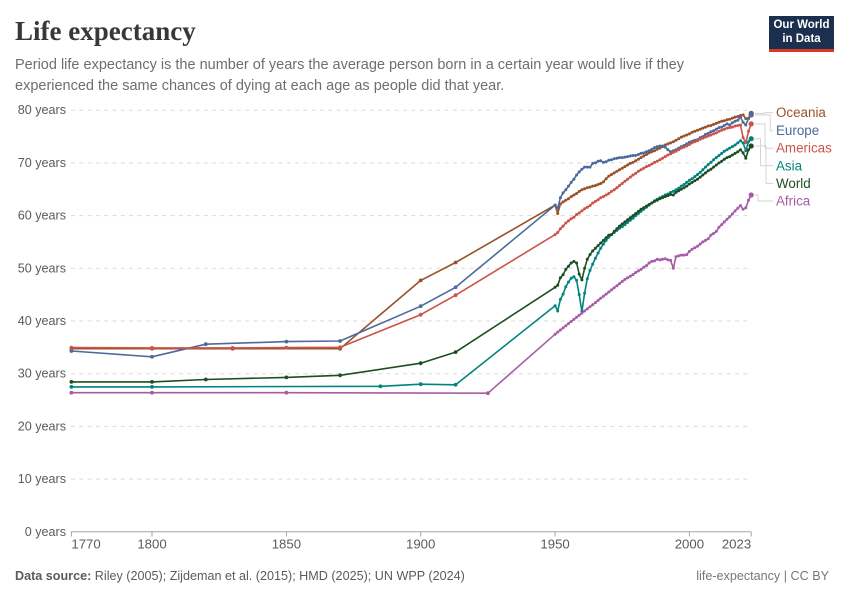 The height and width of the screenshot is (600, 850). I want to click on svg-text: 0 years, so click(45, 532).